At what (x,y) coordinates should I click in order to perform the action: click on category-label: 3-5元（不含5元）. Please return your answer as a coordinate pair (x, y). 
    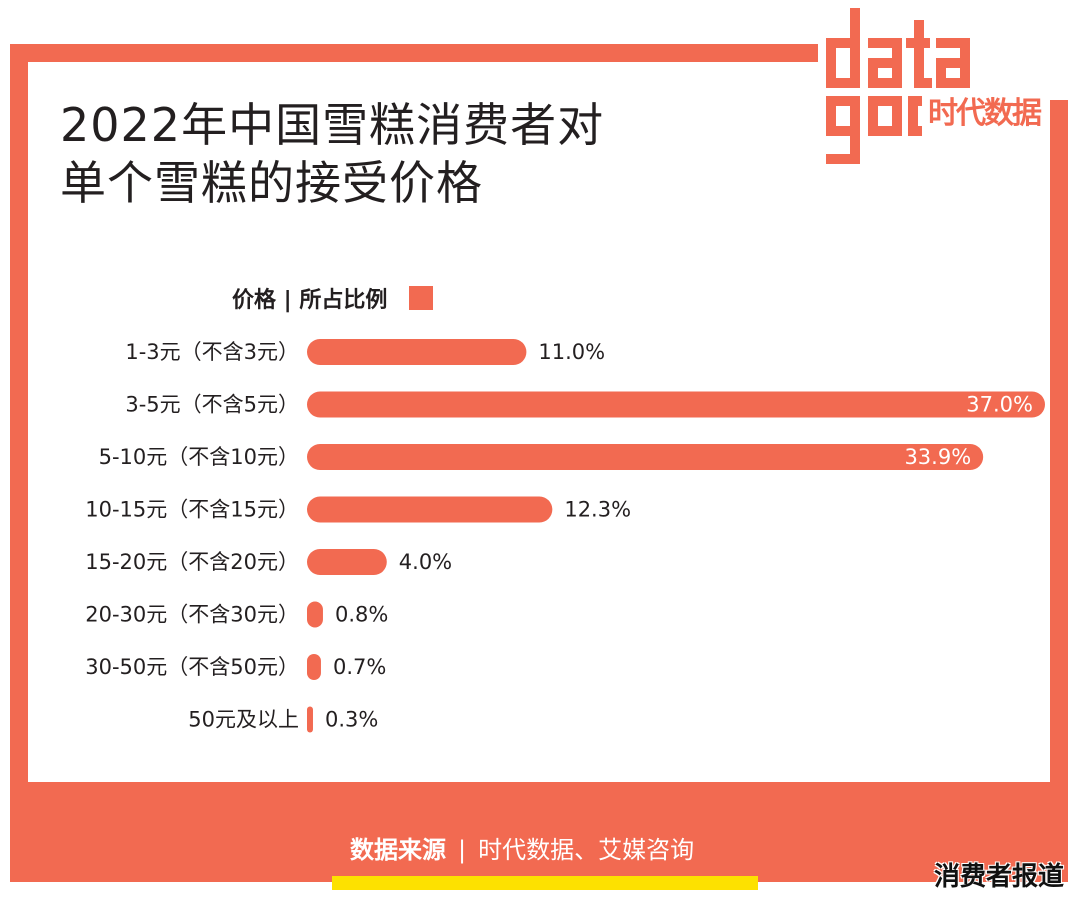
    Looking at the image, I should click on (212, 405).